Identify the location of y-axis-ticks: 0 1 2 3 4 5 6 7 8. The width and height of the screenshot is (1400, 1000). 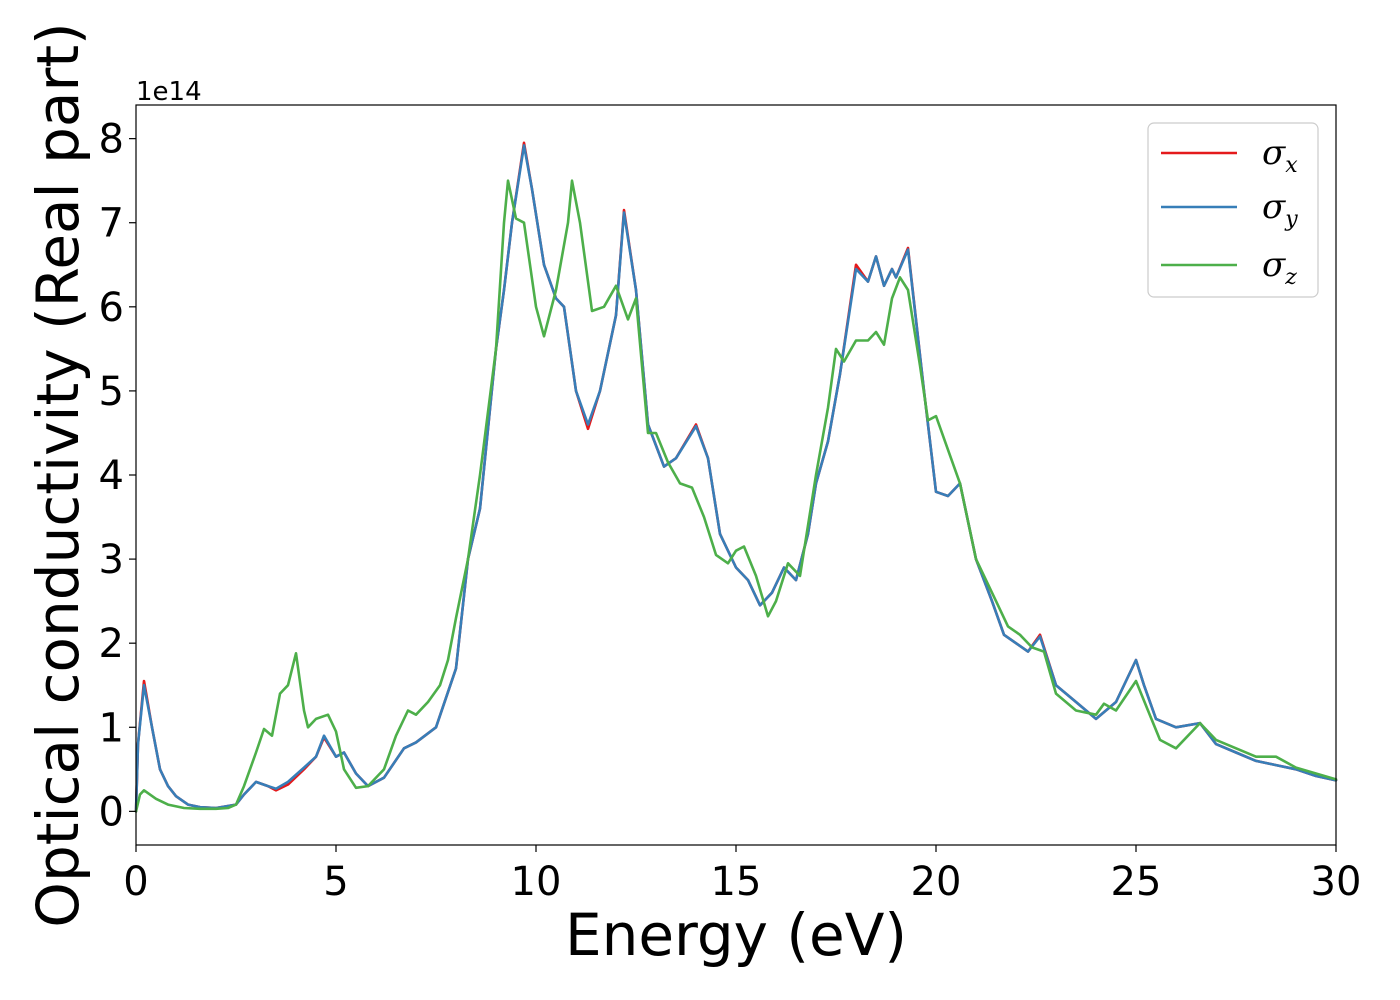
(117, 476).